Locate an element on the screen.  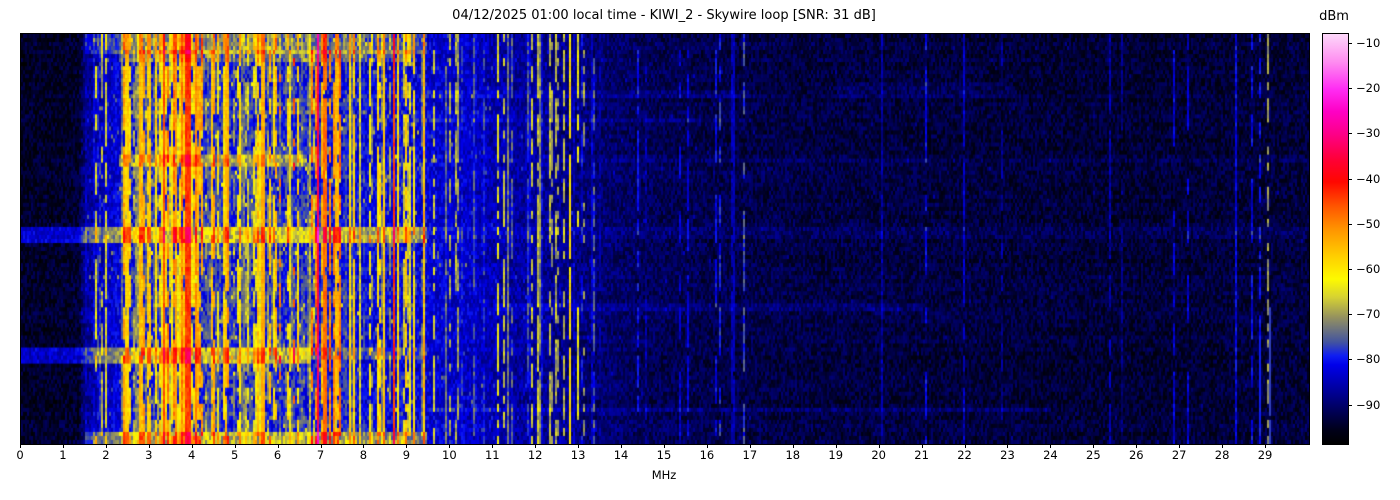
colorbar-tick-label: −60 is located at coordinates (1368, 268).